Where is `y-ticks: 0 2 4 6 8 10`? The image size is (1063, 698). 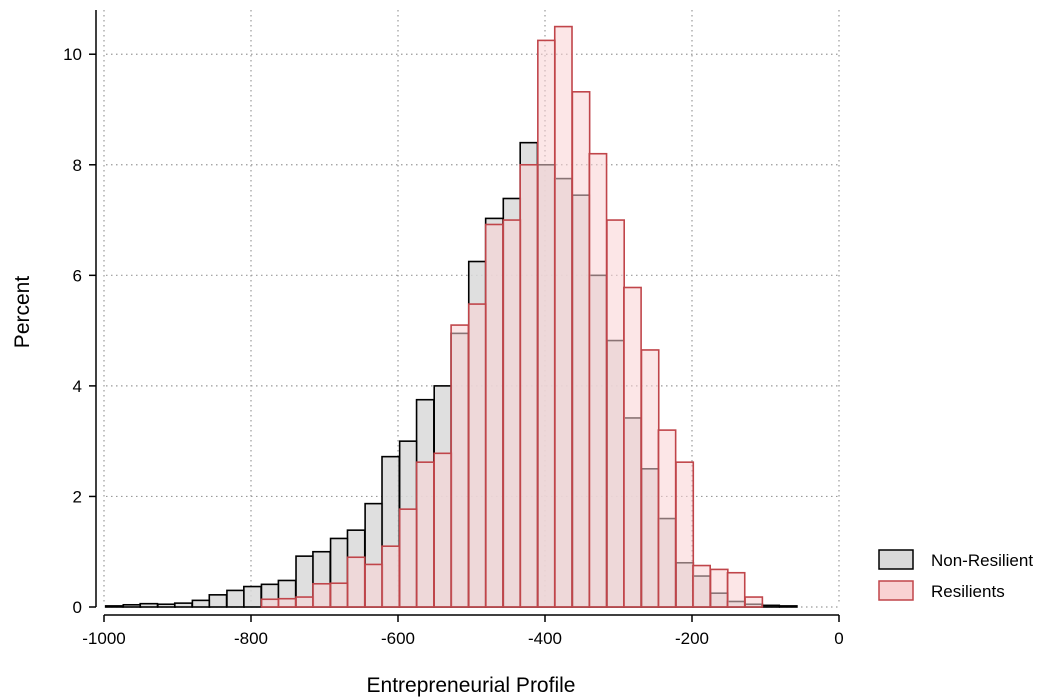 y-ticks: 0 2 4 6 8 10 is located at coordinates (79, 331).